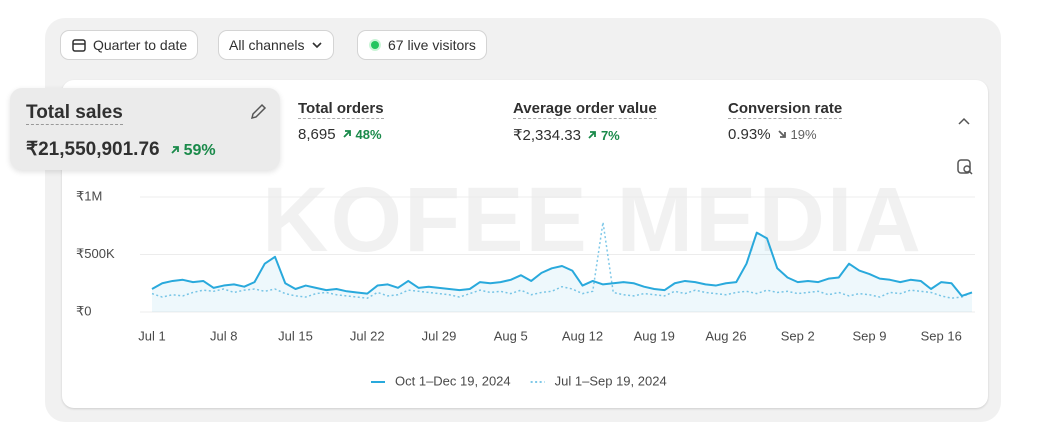 The image size is (1038, 442). I want to click on inspect-button, so click(965, 167).